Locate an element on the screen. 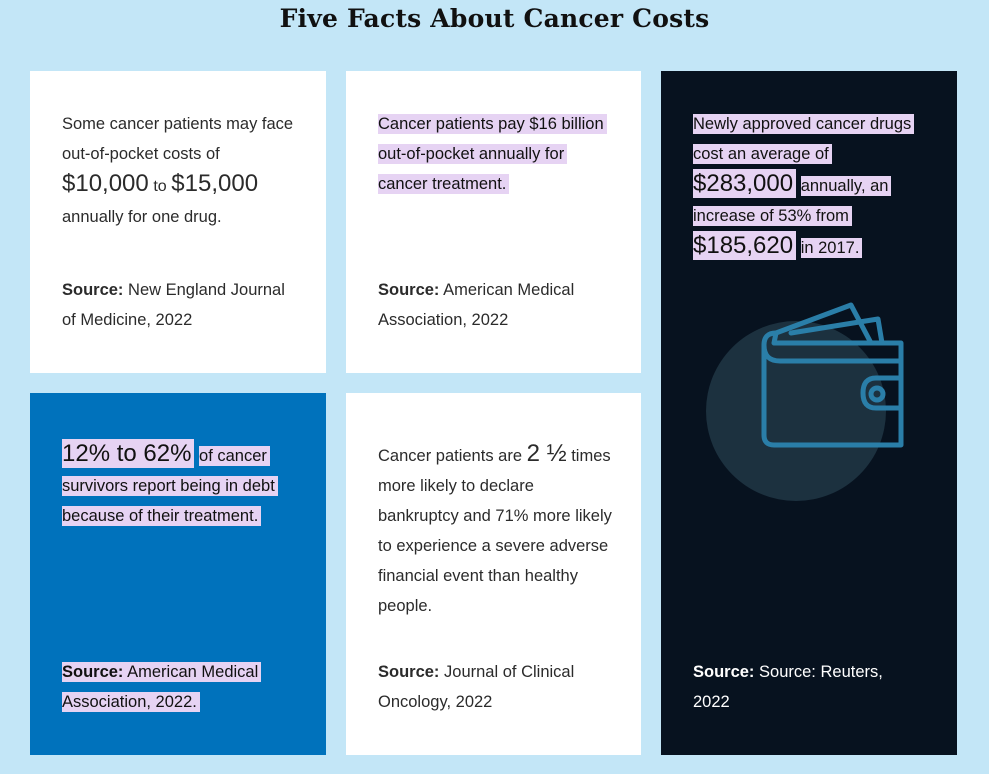 The height and width of the screenshot is (774, 989). fact-text-intro: Cancer patients are is located at coordinates (450, 456).